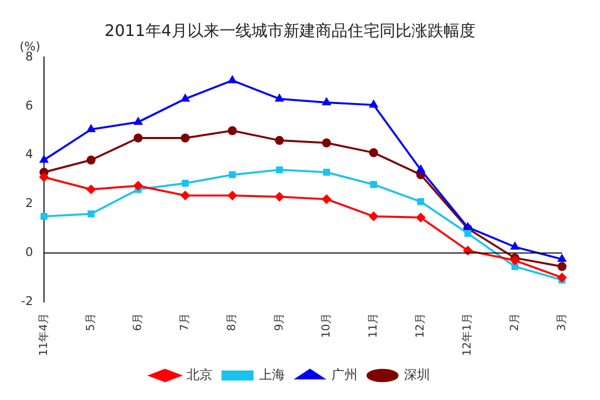 The width and height of the screenshot is (600, 400). I want to click on legend-label: 深圳, so click(417, 375).